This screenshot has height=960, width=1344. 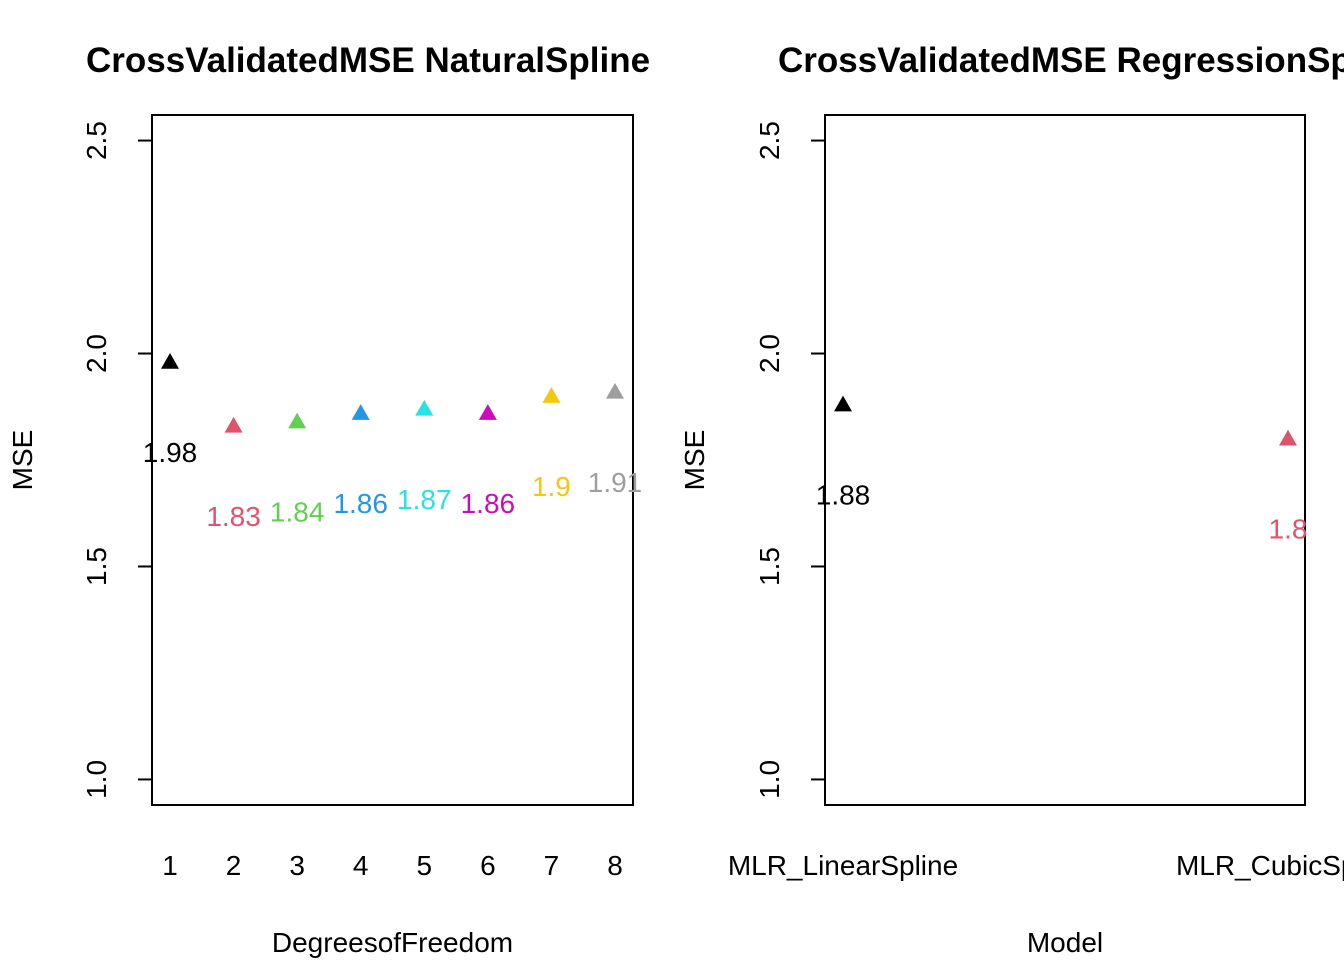 I want to click on data-label: 1.9, so click(x=551, y=486).